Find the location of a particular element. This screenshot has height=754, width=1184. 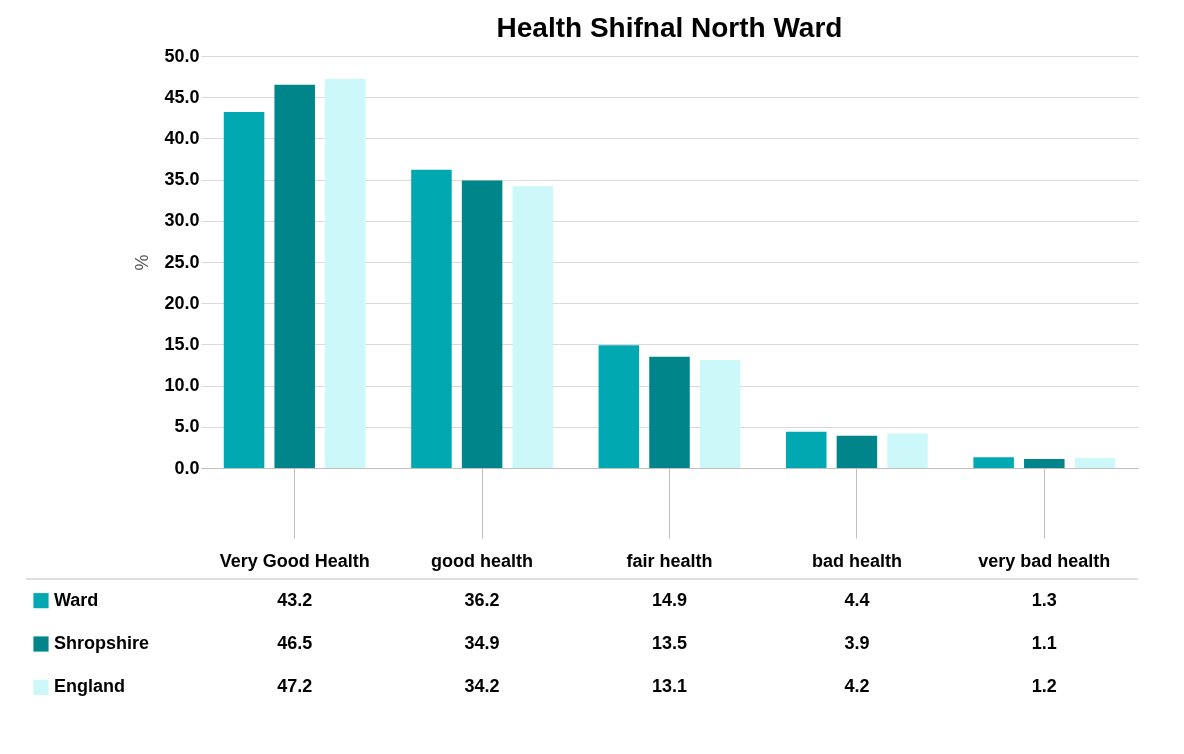

x-tick-label: very bad health is located at coordinates (1044, 560).